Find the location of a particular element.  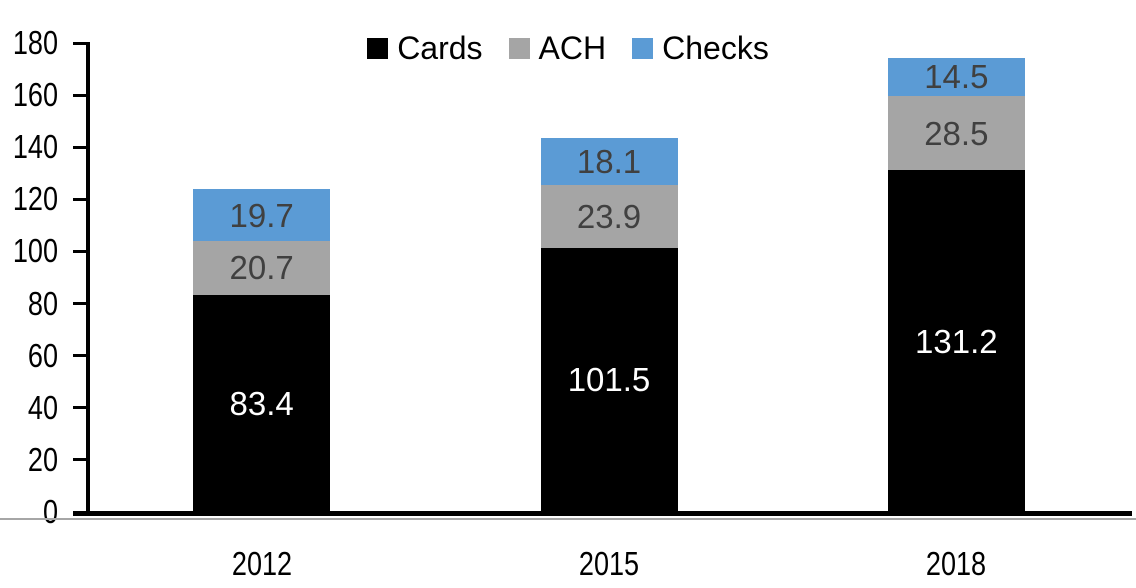

x-axis-category-label: 2012 is located at coordinates (261, 563).